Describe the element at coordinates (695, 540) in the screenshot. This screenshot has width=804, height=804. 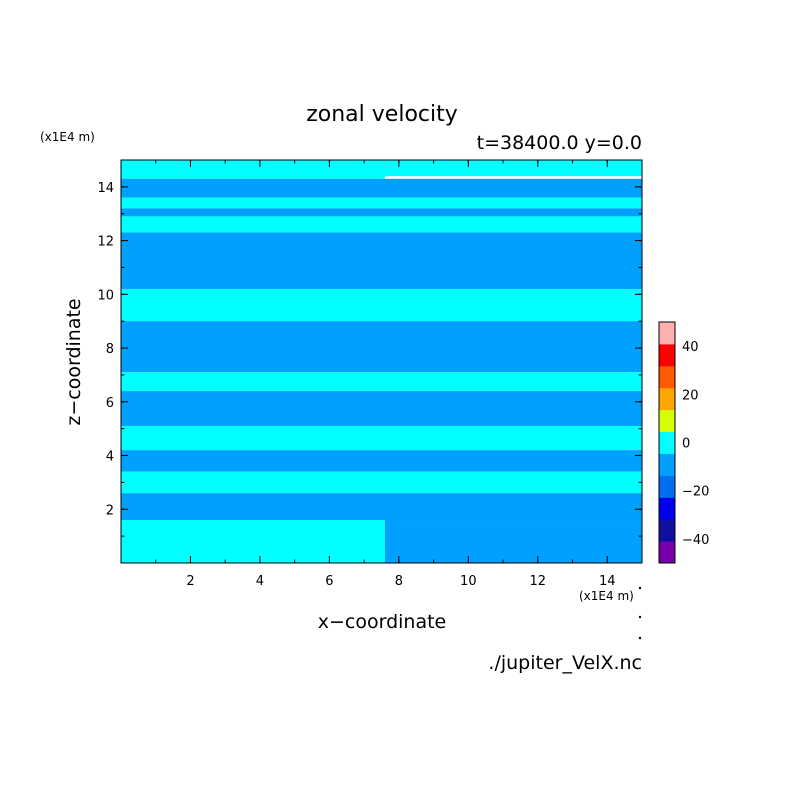
I see `colorbar-tick-label: −40` at that location.